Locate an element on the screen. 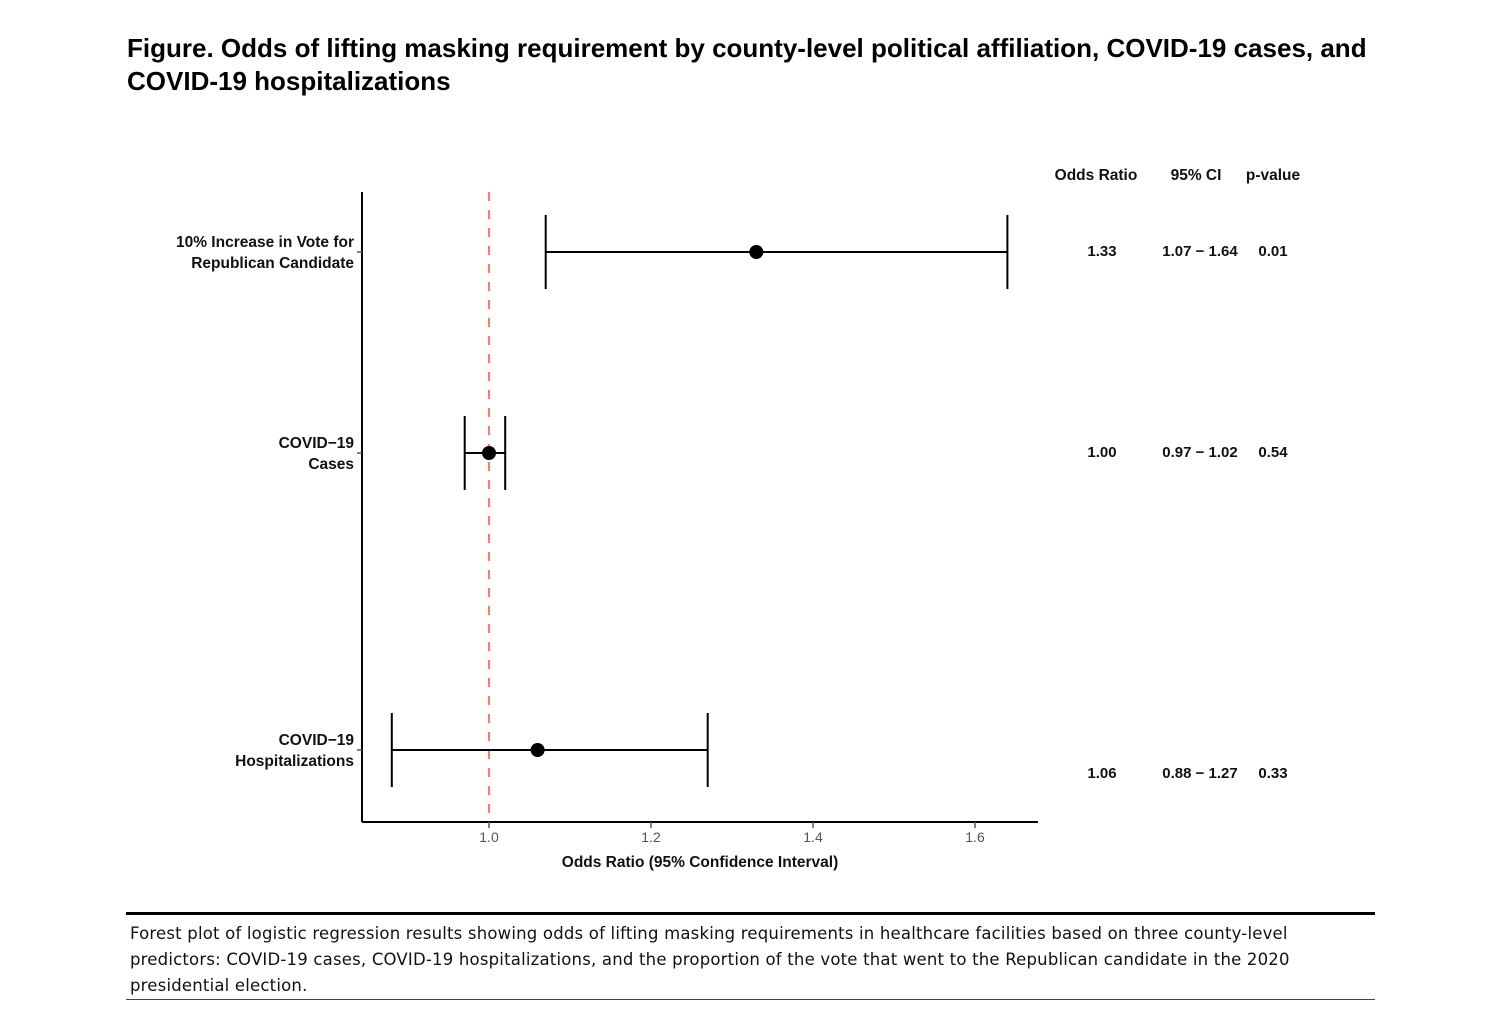  table-cell-p: 0.01 is located at coordinates (1272, 251).